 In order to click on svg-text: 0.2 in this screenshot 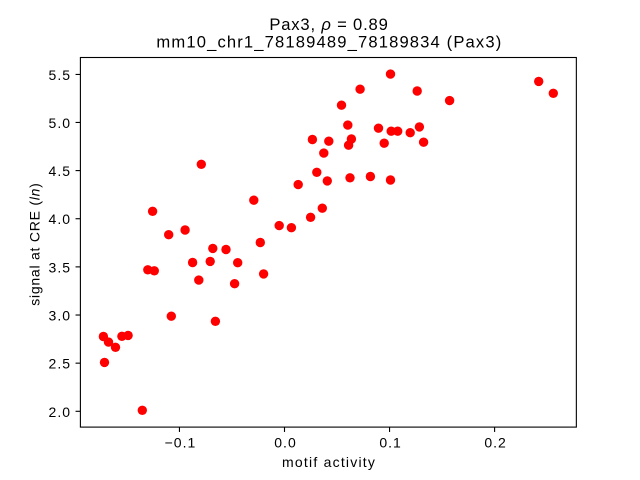, I will do `click(495, 443)`.